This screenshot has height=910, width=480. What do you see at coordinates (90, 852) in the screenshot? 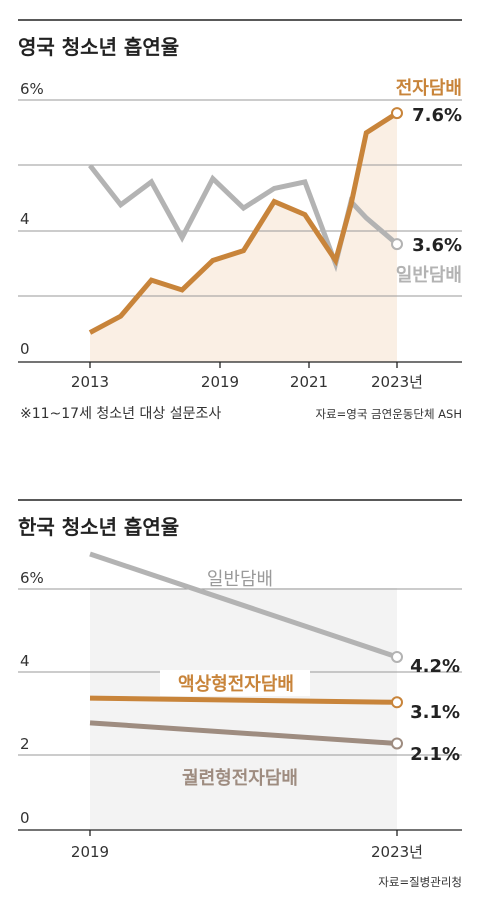
I see `kr-xtick-label: 2019` at bounding box center [90, 852].